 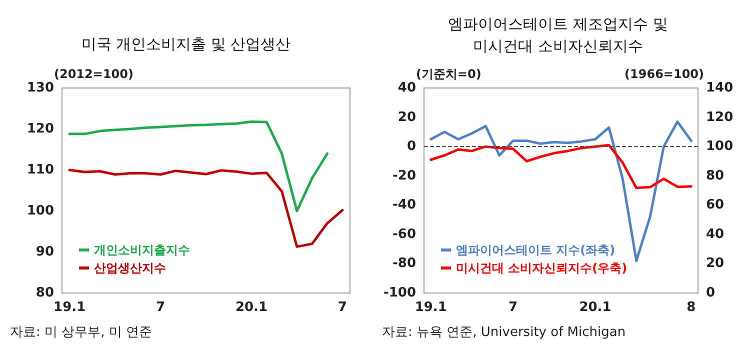 I want to click on y-tick-label: -60, so click(x=404, y=234).